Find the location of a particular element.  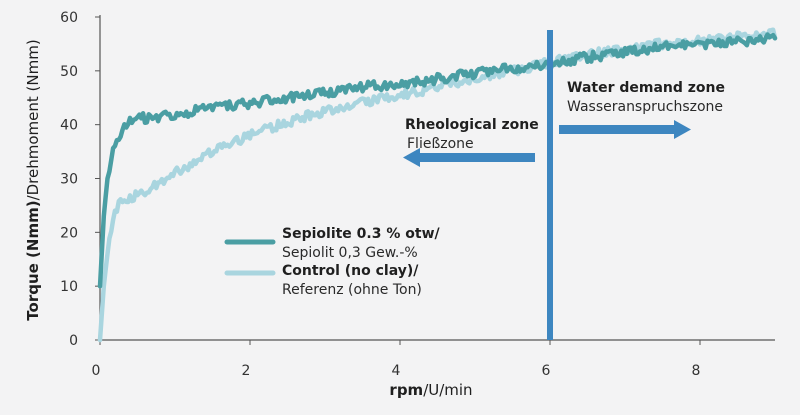

legend-label-sepiolite-de: Sepiolit 0,3 Gew.-% is located at coordinates (350, 253).